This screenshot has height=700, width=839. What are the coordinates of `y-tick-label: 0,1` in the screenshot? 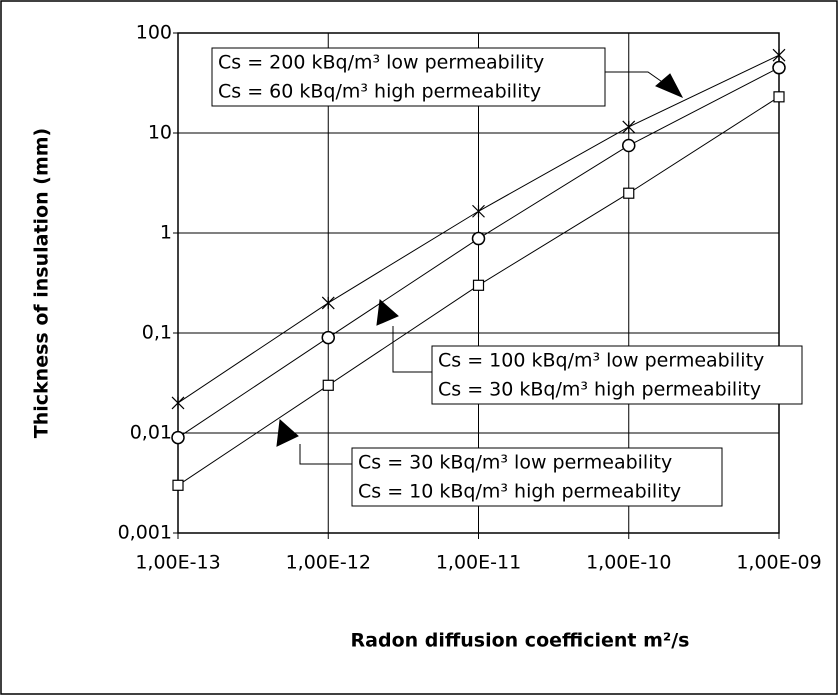 It's located at (157, 333).